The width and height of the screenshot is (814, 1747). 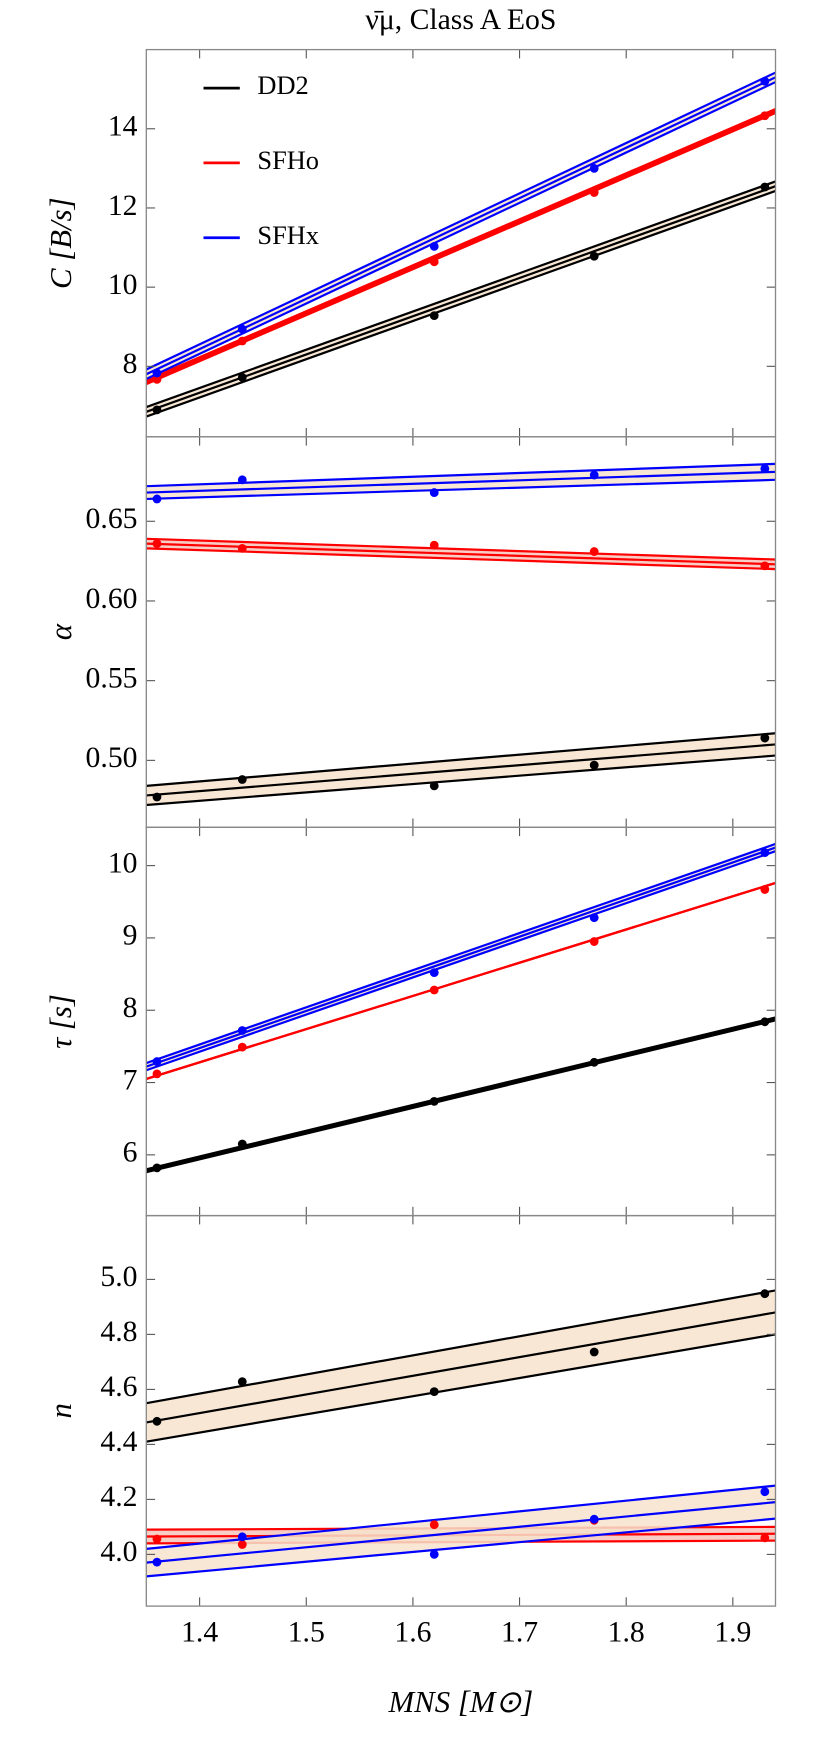 What do you see at coordinates (61, 243) in the screenshot?
I see `y-axis-label: C [B/s]` at bounding box center [61, 243].